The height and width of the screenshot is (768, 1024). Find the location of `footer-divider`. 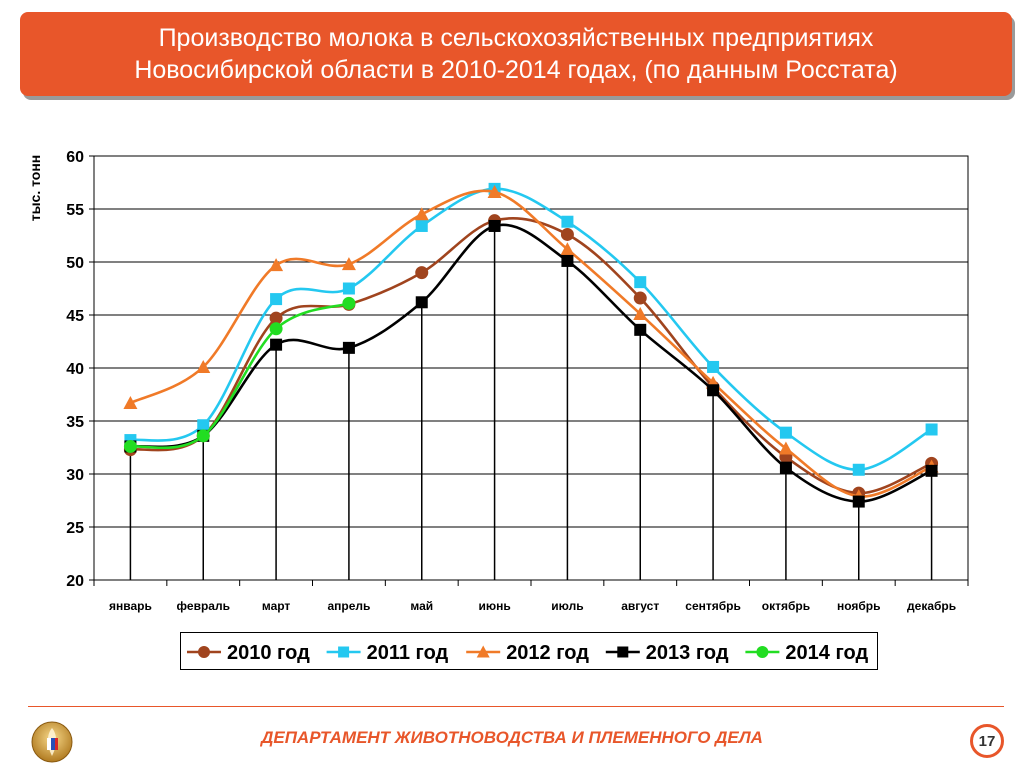

footer-divider is located at coordinates (516, 706).